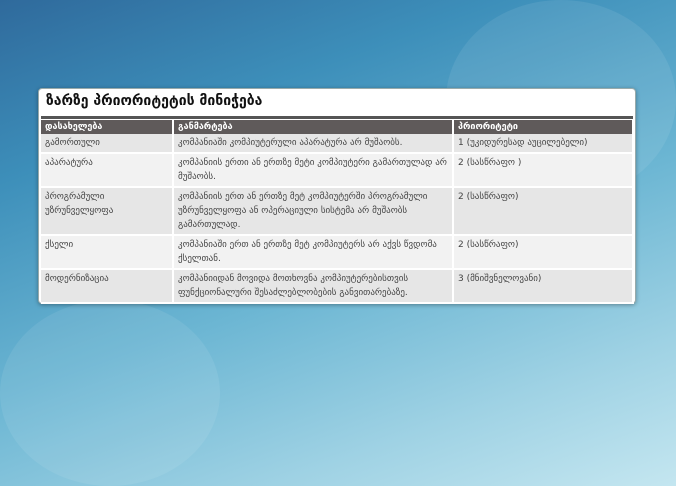 This screenshot has height=486, width=676. Describe the element at coordinates (107, 144) in the screenshot. I see `cell-name: გამორთული` at that location.